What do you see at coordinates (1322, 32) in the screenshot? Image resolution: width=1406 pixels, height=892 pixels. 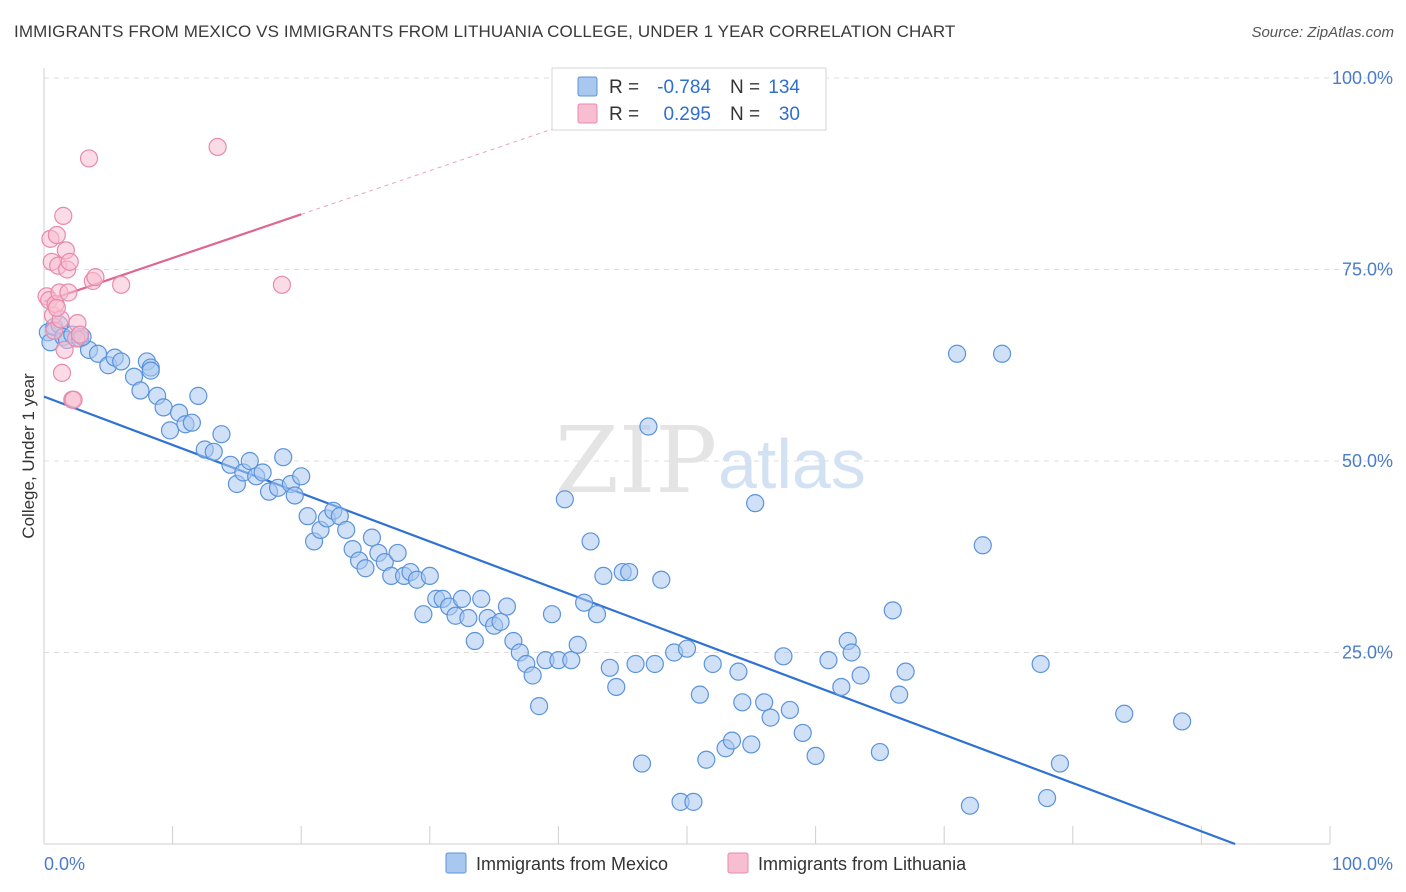 I see `source-label: Source: ZipAtlas.com` at bounding box center [1322, 32].